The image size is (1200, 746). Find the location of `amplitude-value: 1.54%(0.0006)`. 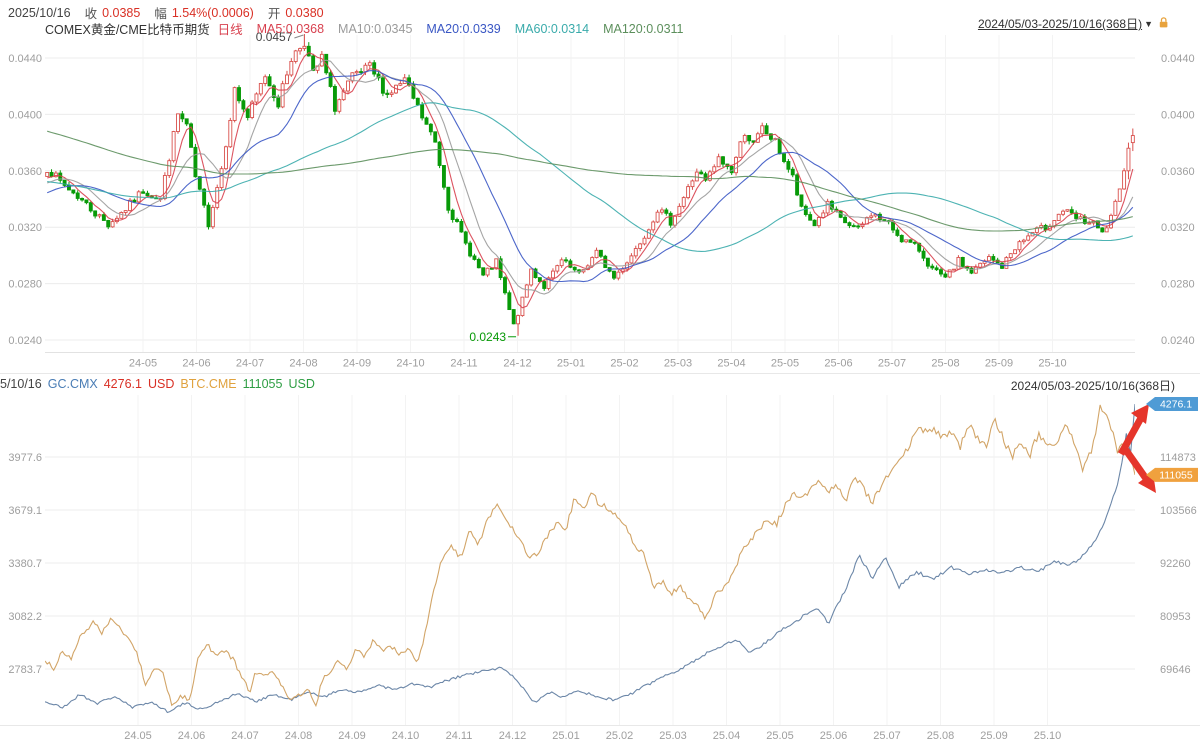

amplitude-value: 1.54%(0.0006) is located at coordinates (212, 12).